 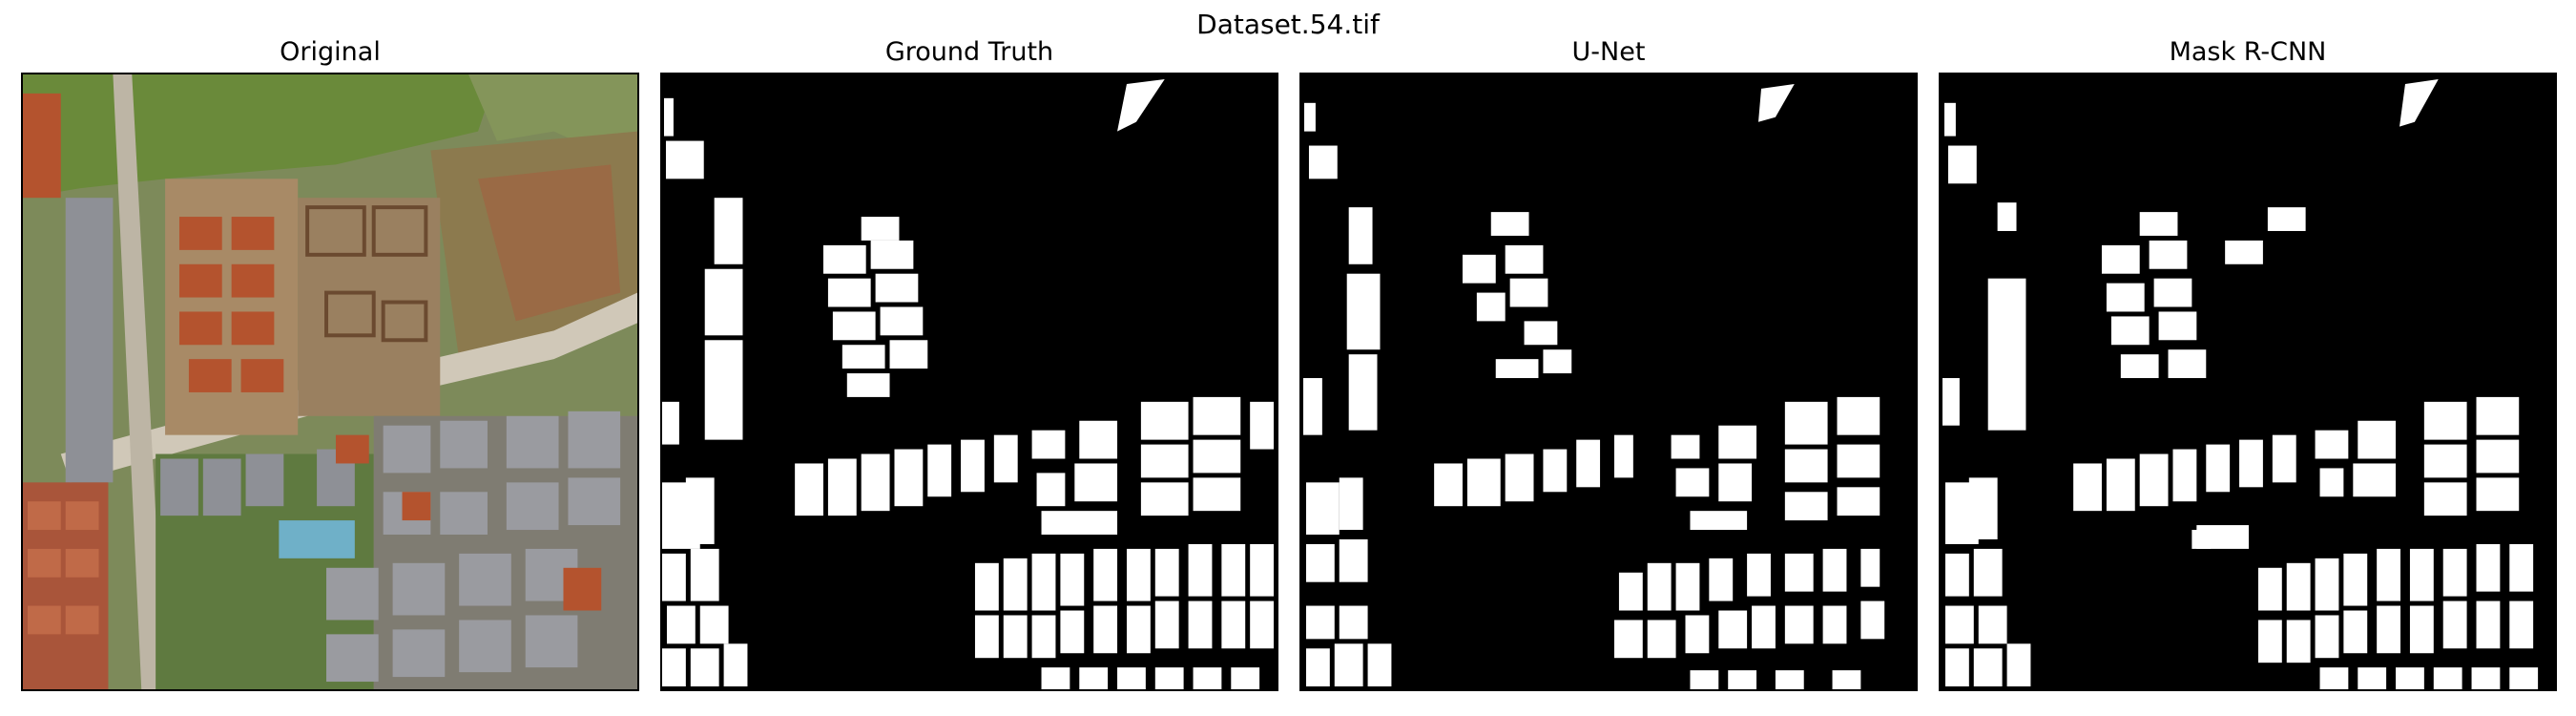 I want to click on panel-title-original: Original, so click(x=330, y=52).